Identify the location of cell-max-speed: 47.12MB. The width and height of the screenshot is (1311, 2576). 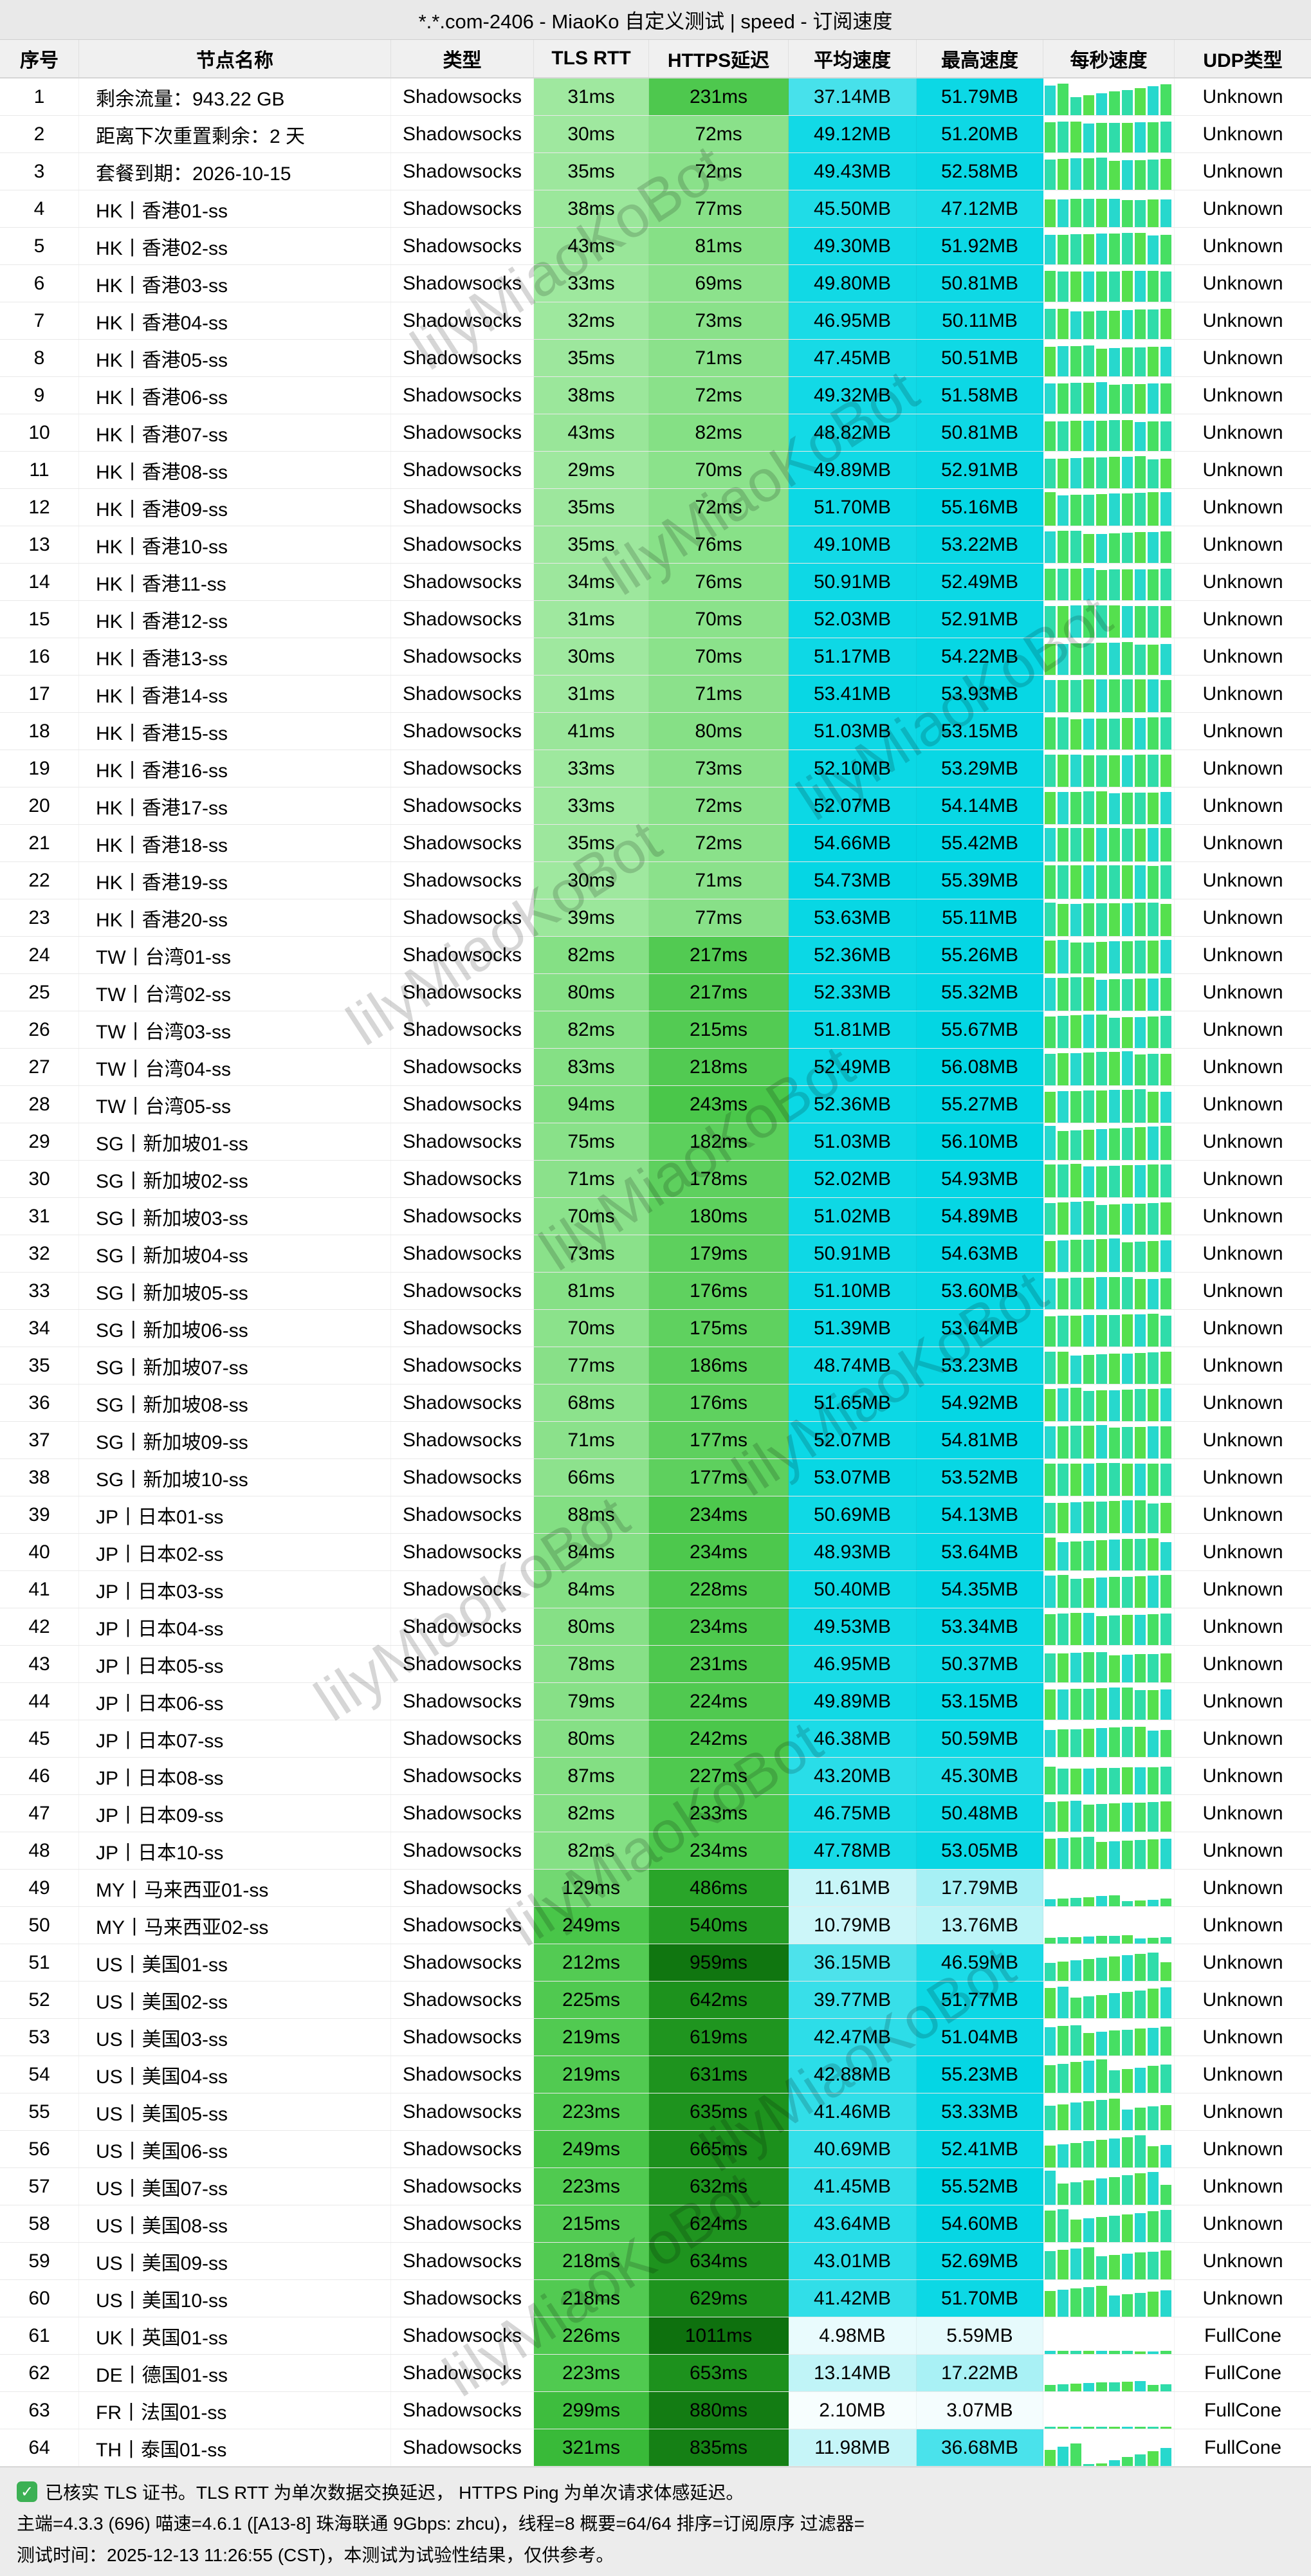
(980, 208).